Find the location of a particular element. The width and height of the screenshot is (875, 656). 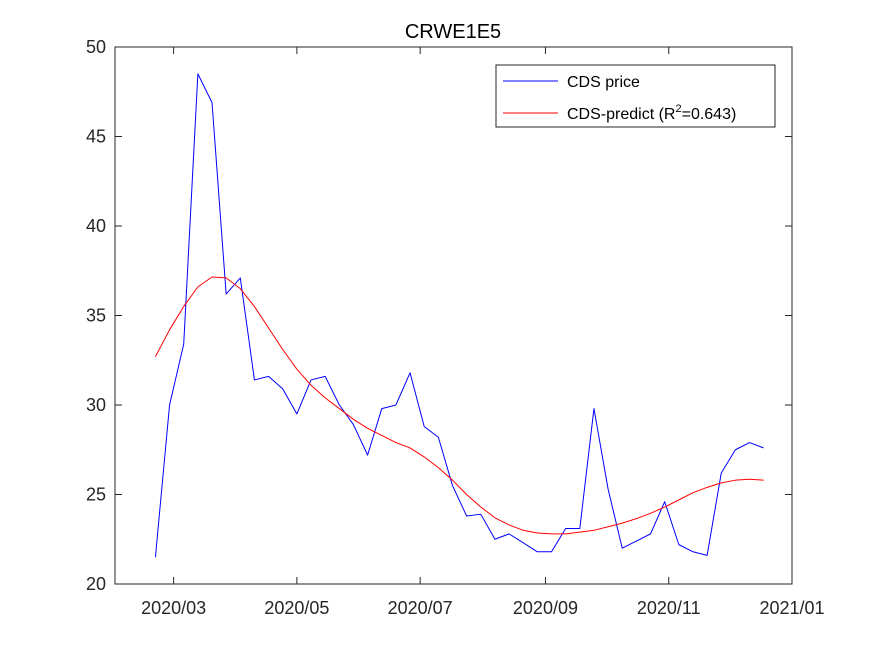

legend-label-cds-price: CDS price is located at coordinates (603, 82).